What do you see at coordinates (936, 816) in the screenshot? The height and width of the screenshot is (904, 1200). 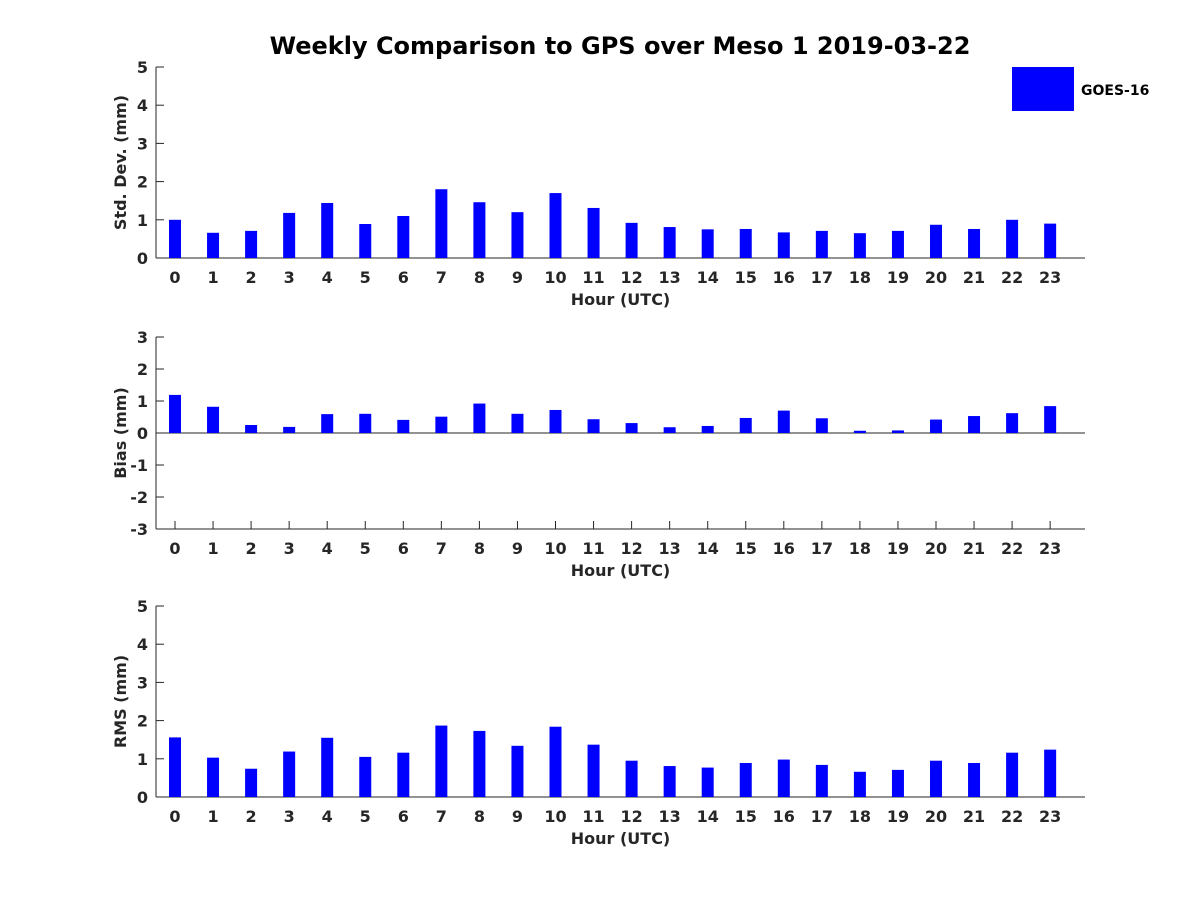 I see `rms-x-tick-label: 20` at bounding box center [936, 816].